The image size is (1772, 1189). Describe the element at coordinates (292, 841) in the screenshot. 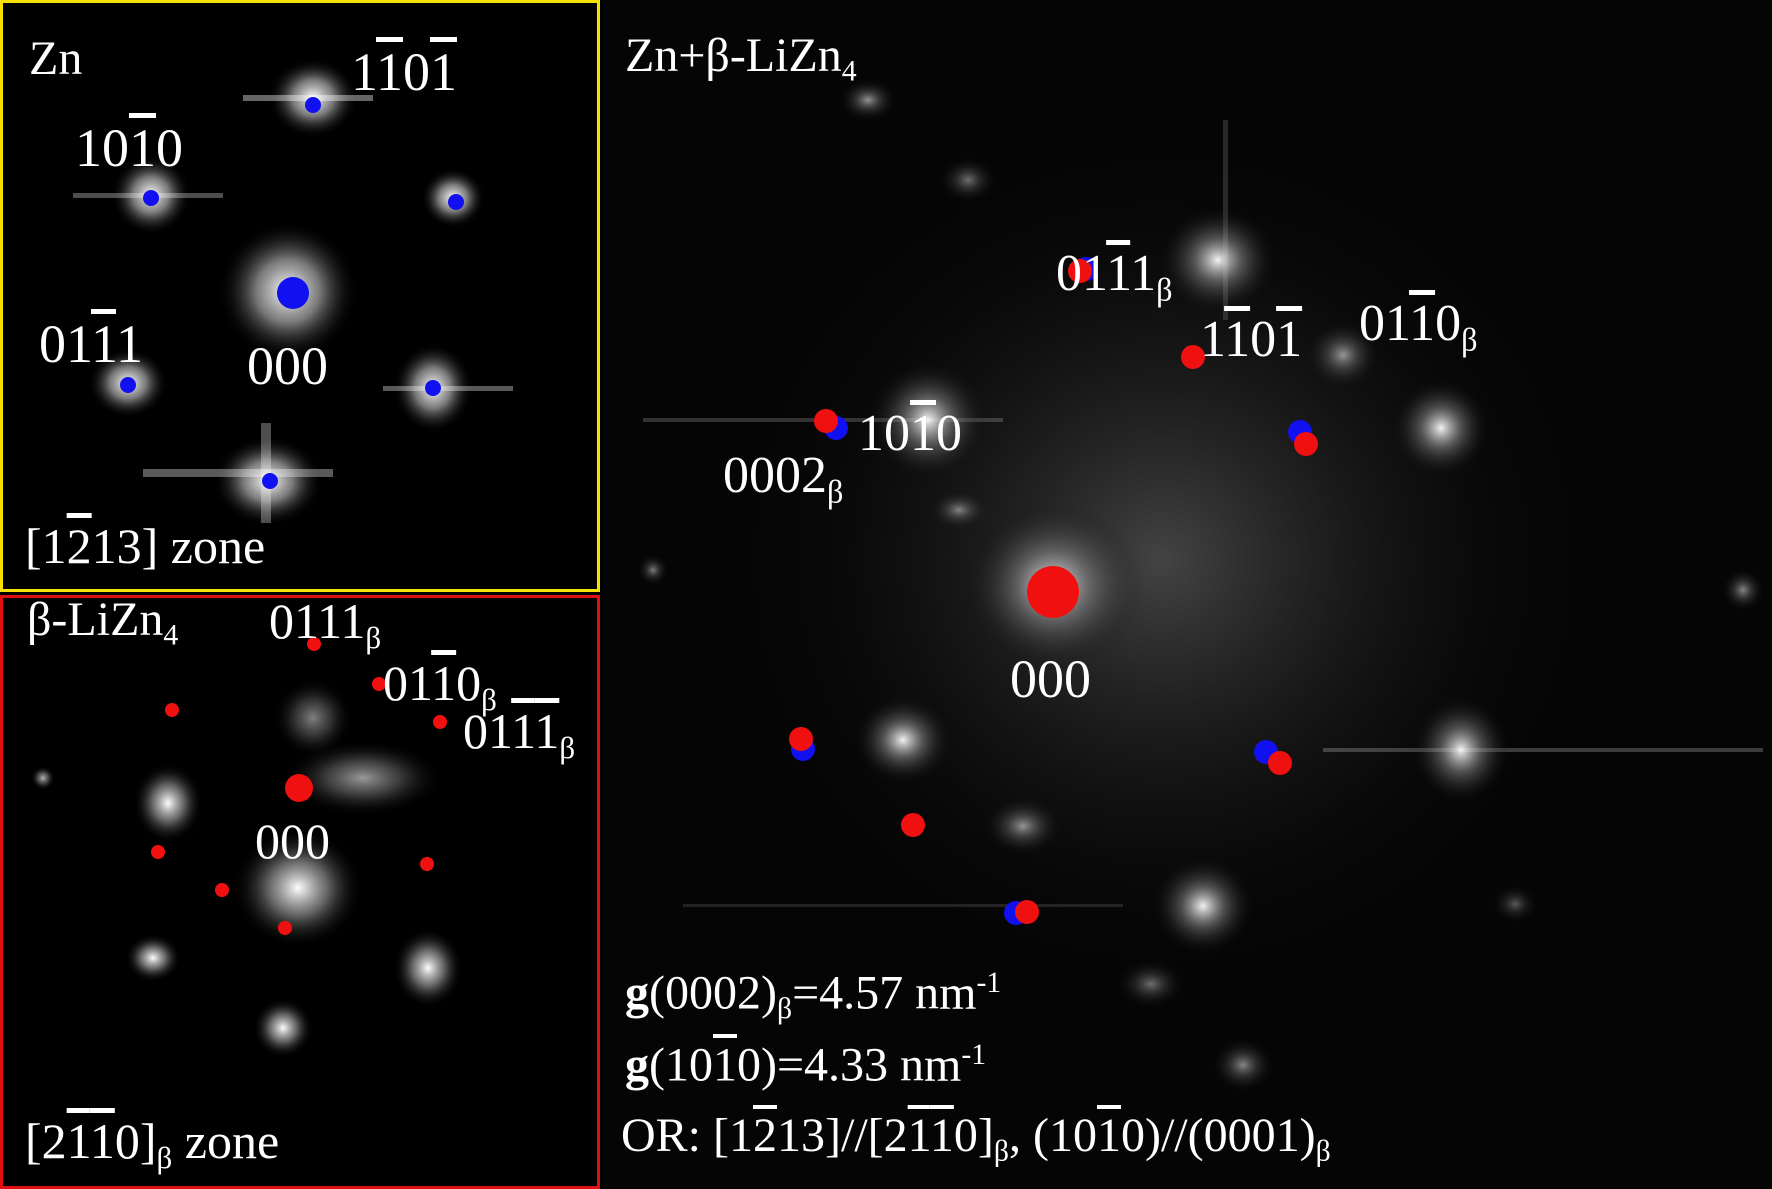

I see `lizn4-origin-label: 000` at that location.